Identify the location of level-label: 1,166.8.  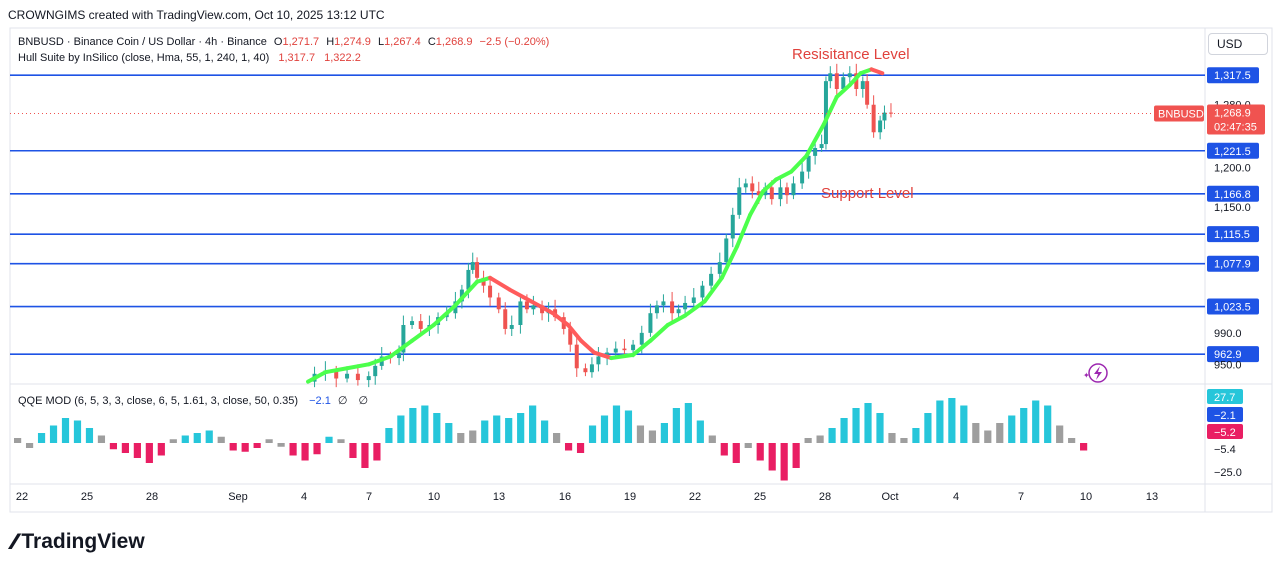
(1232, 195).